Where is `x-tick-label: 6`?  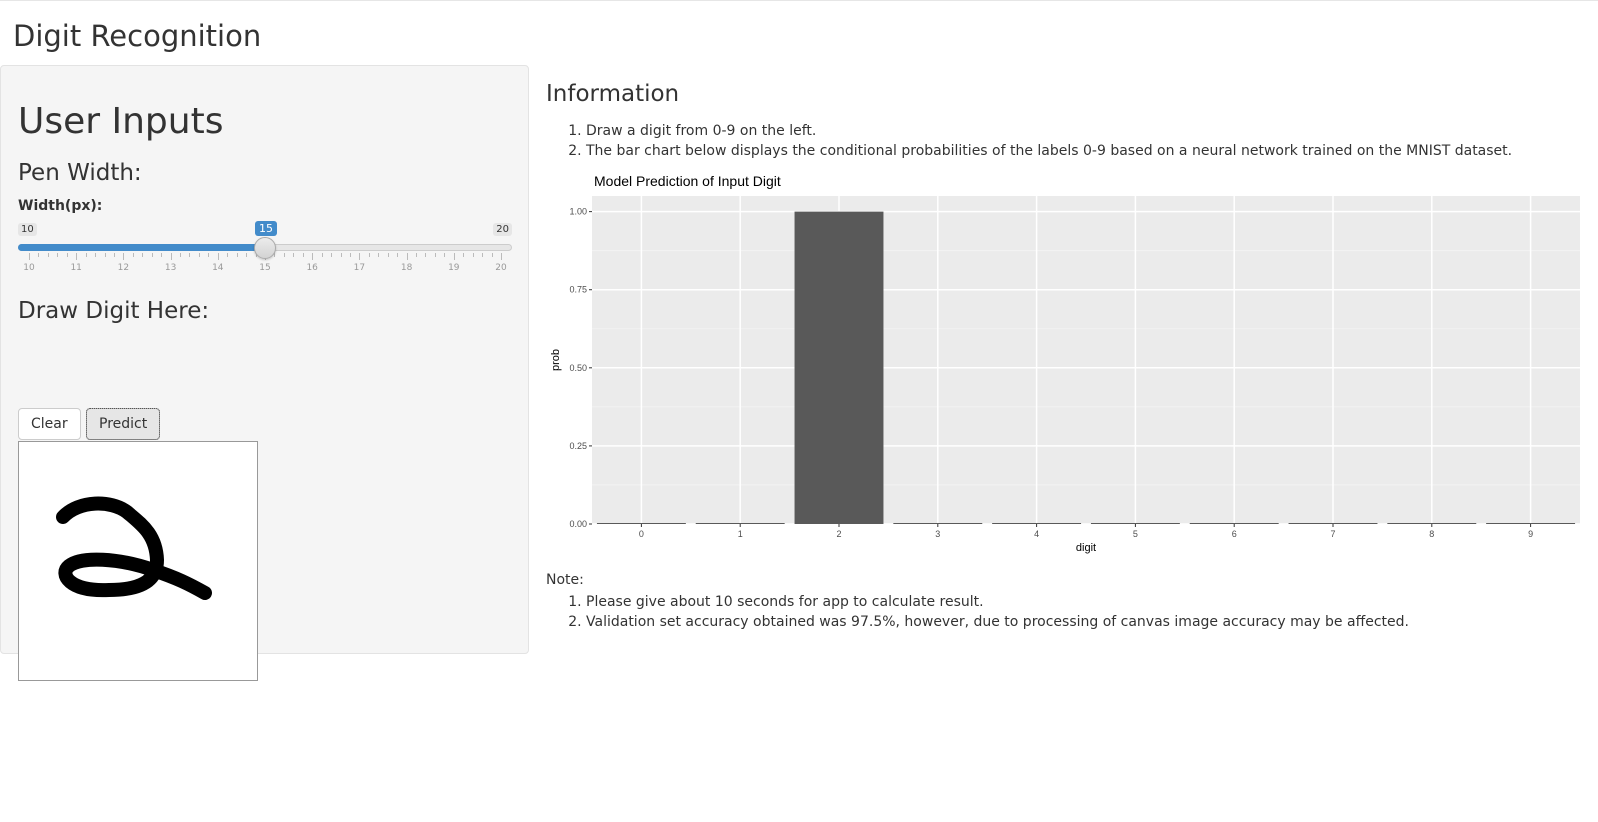
x-tick-label: 6 is located at coordinates (1234, 534).